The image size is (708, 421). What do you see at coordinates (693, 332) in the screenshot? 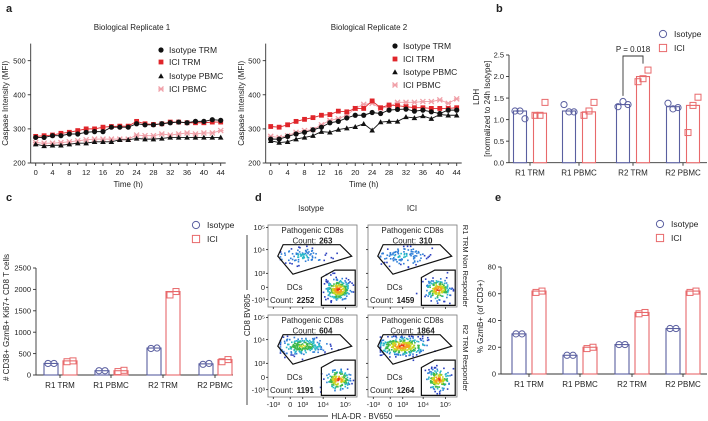
I see `bar-ici` at bounding box center [693, 332].